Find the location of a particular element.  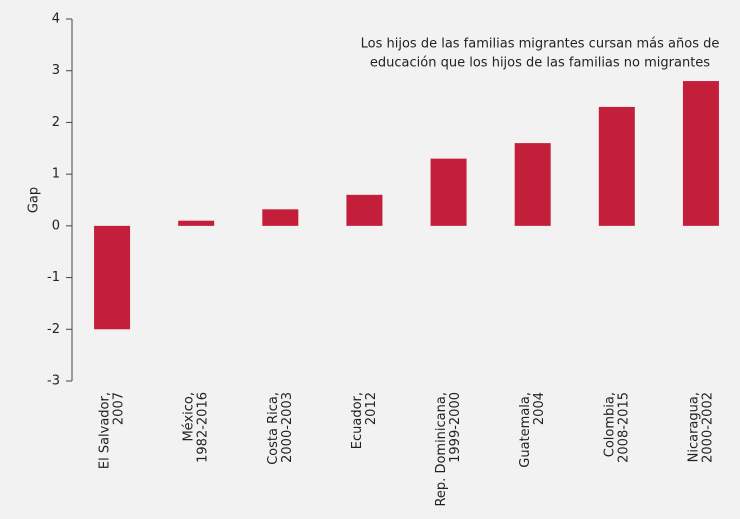

x-tick-label: Guatemala, is located at coordinates (525, 430).